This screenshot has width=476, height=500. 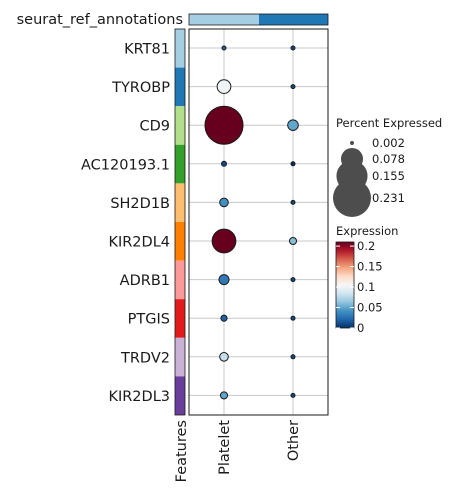 What do you see at coordinates (388, 176) in the screenshot?
I see `size-legend-label: 0.155` at bounding box center [388, 176].